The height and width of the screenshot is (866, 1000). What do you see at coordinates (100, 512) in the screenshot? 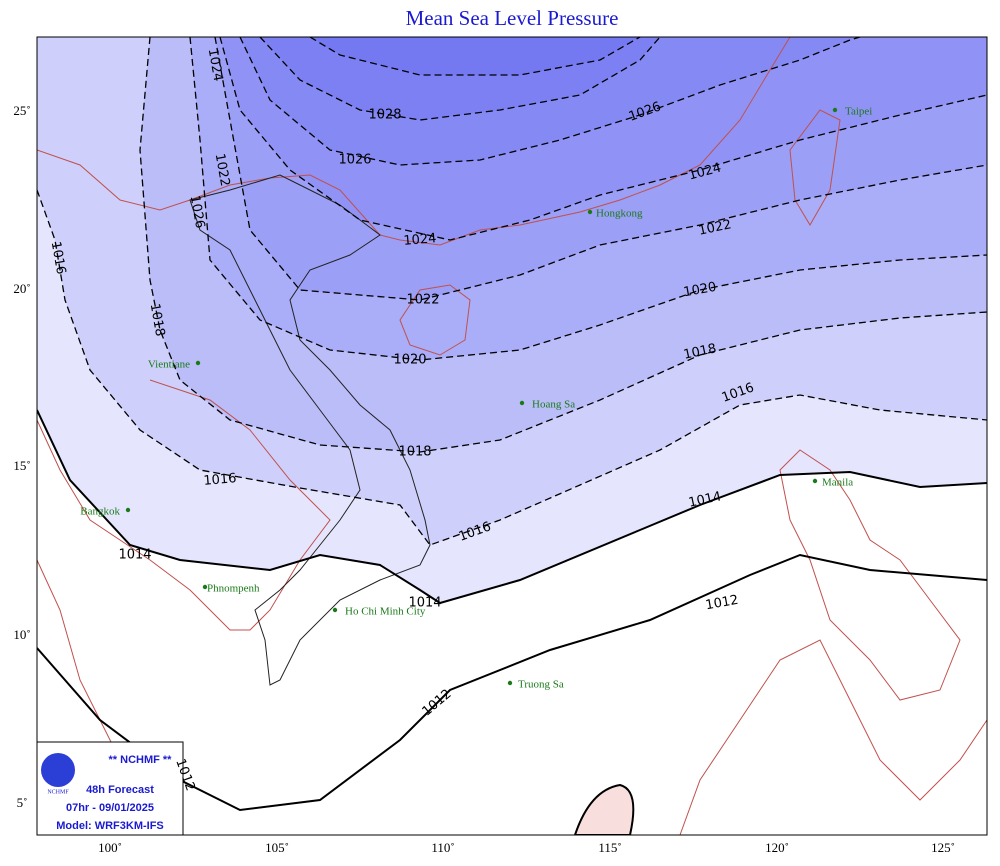
I see `city-label: Bangkok` at bounding box center [100, 512].